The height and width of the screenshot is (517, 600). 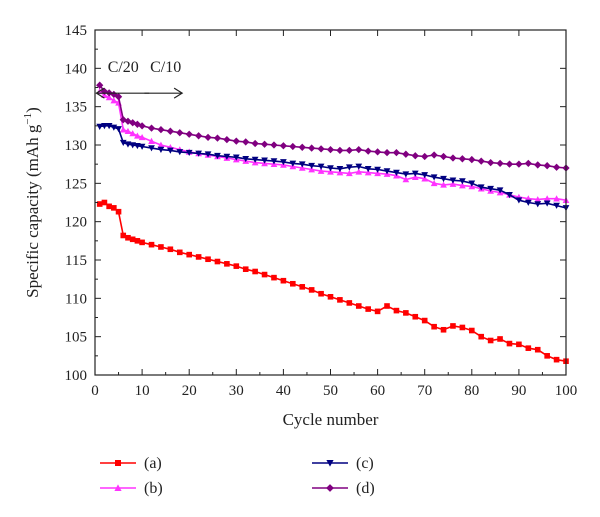 What do you see at coordinates (139, 79) in the screenshot?
I see `annotations: C/20 C/10` at bounding box center [139, 79].